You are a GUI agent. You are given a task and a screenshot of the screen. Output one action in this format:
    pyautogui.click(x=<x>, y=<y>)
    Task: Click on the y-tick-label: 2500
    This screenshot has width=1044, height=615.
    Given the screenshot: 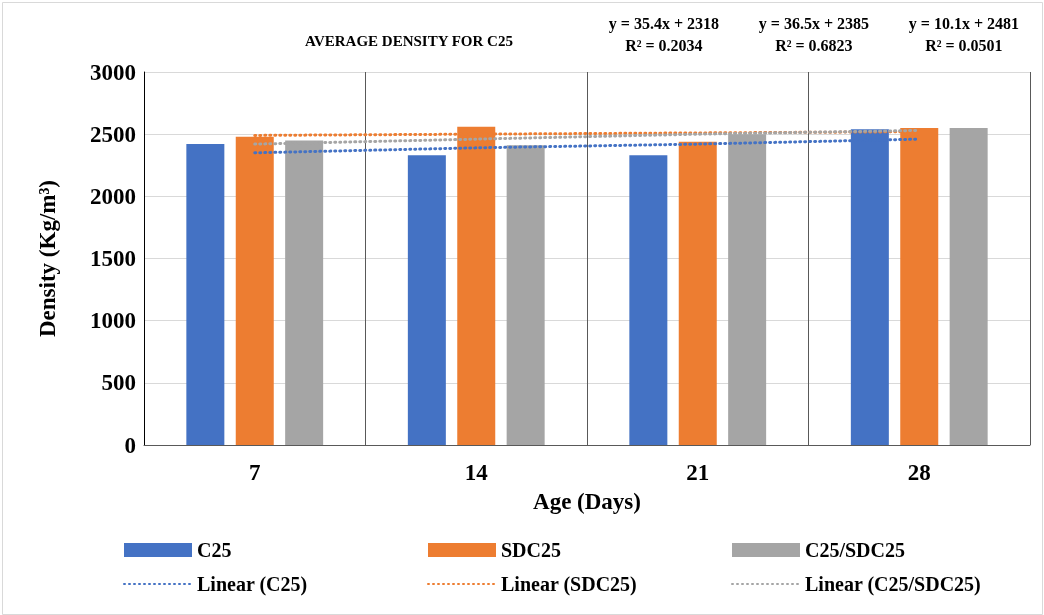 What is the action you would take?
    pyautogui.click(x=113, y=134)
    